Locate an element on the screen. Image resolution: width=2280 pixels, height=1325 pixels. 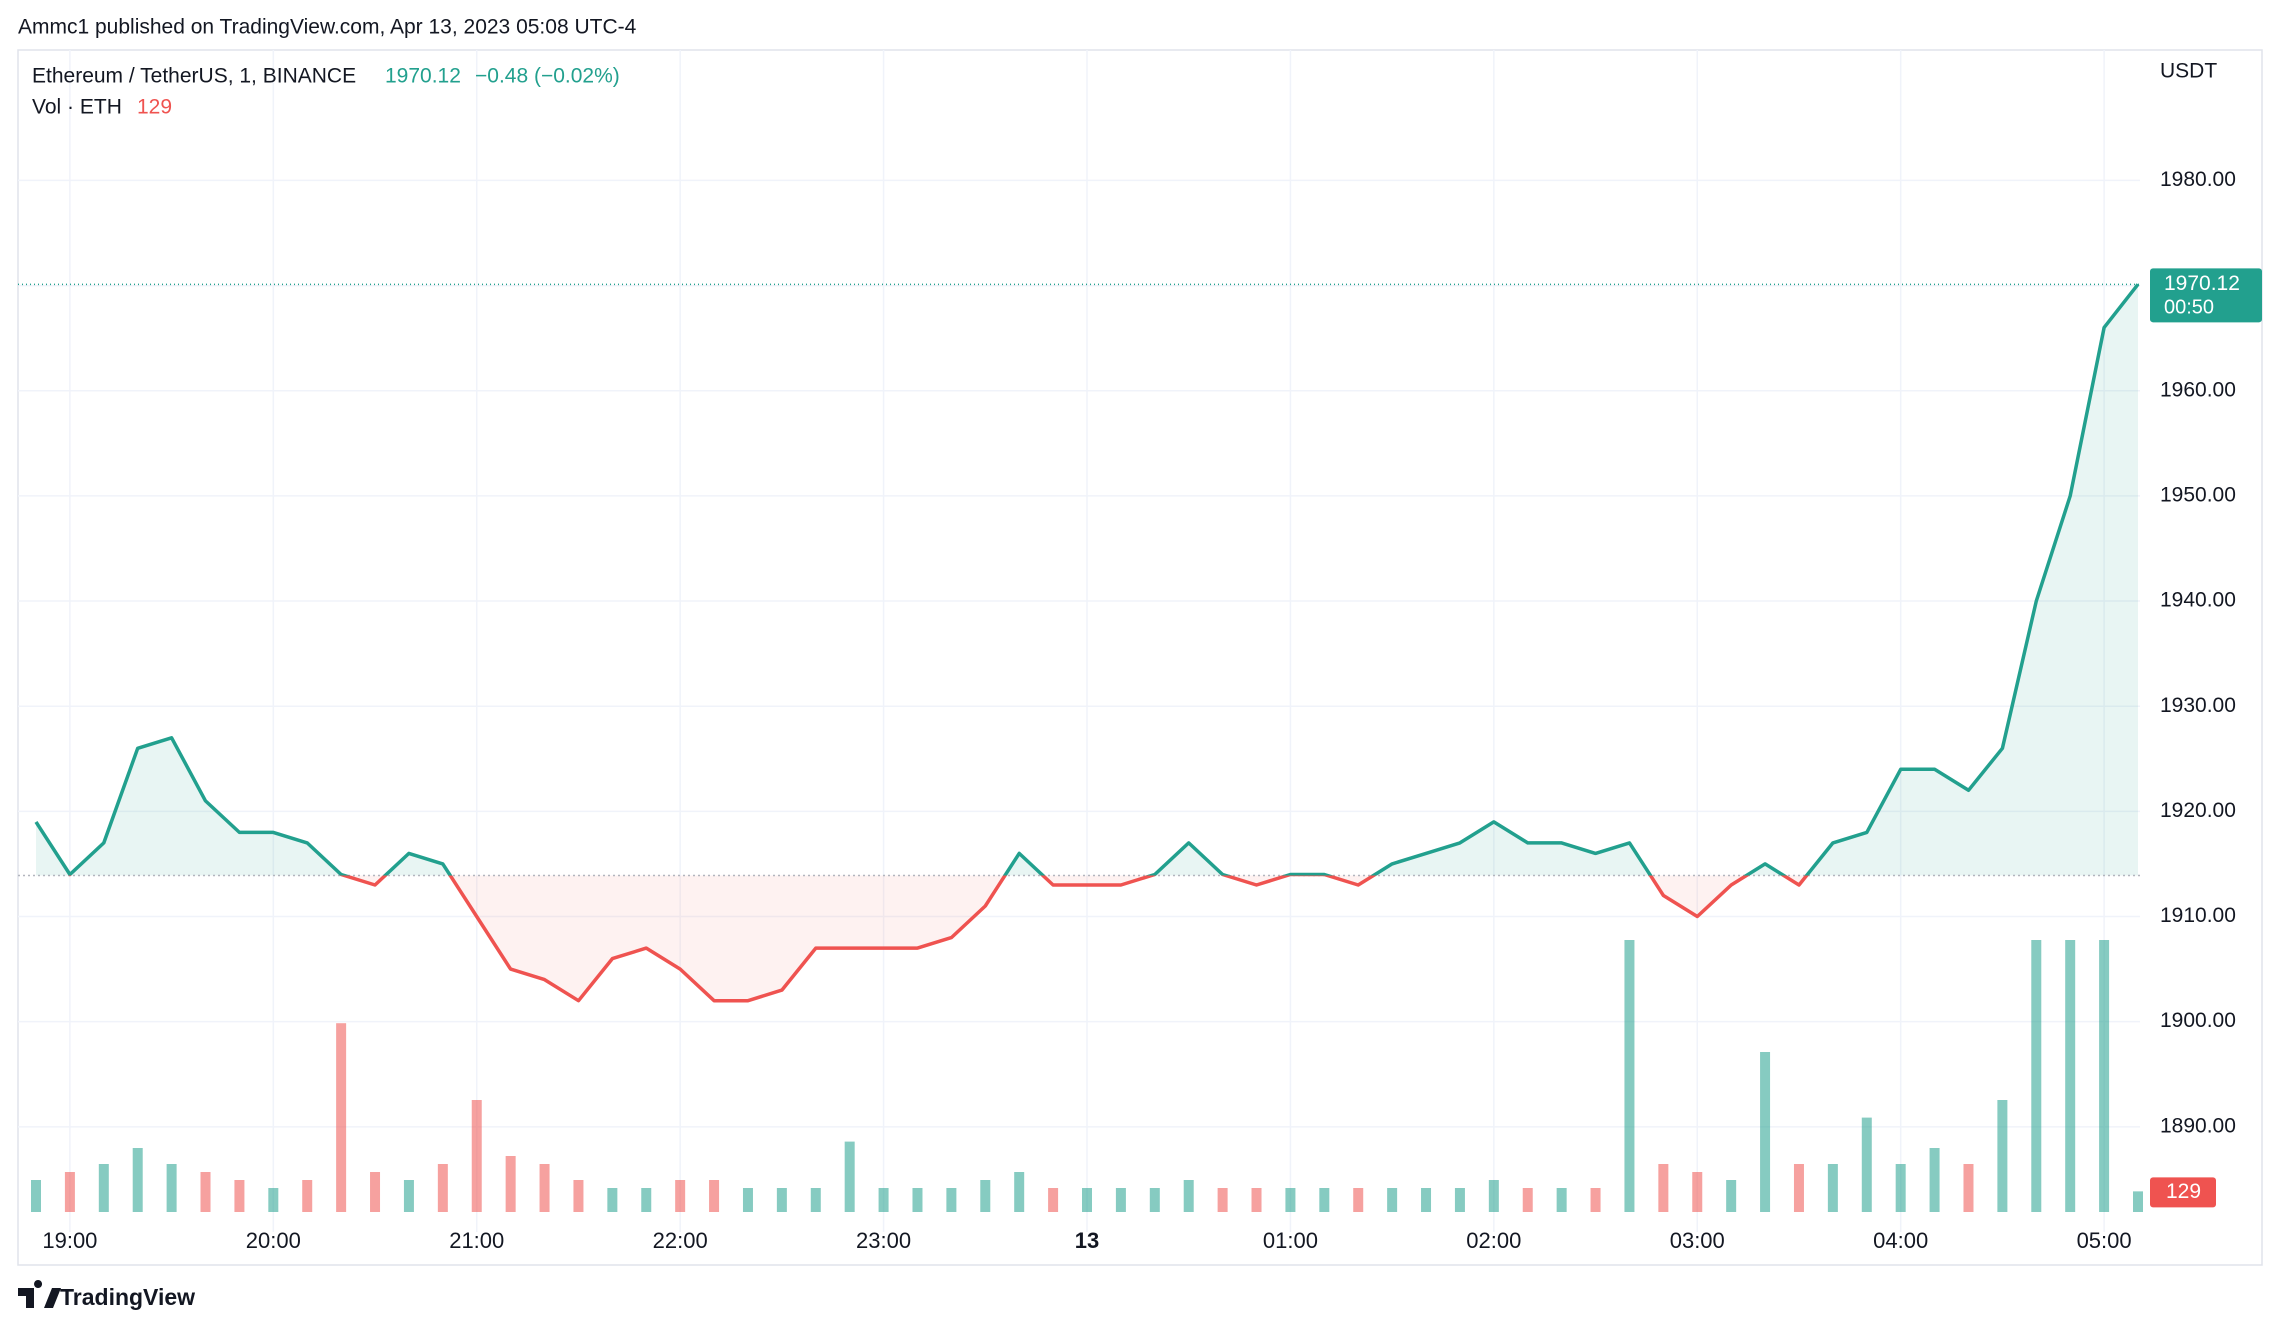
y-tick-label: 1940.00 is located at coordinates (2198, 600).